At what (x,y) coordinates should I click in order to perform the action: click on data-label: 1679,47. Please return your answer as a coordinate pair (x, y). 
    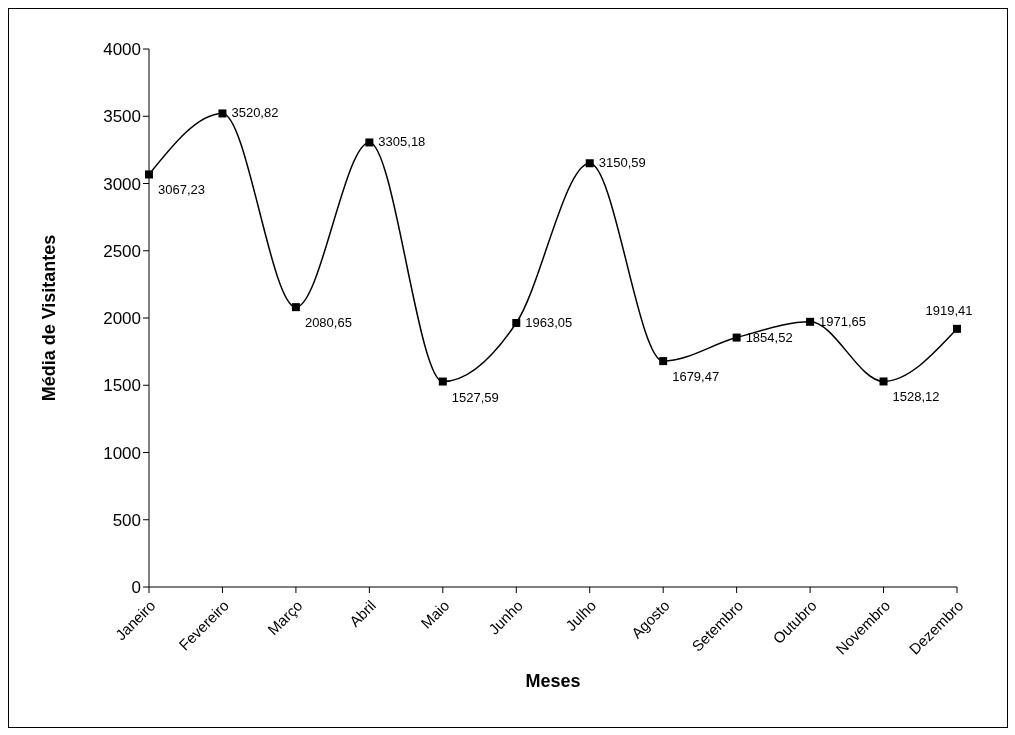
    Looking at the image, I should click on (696, 377).